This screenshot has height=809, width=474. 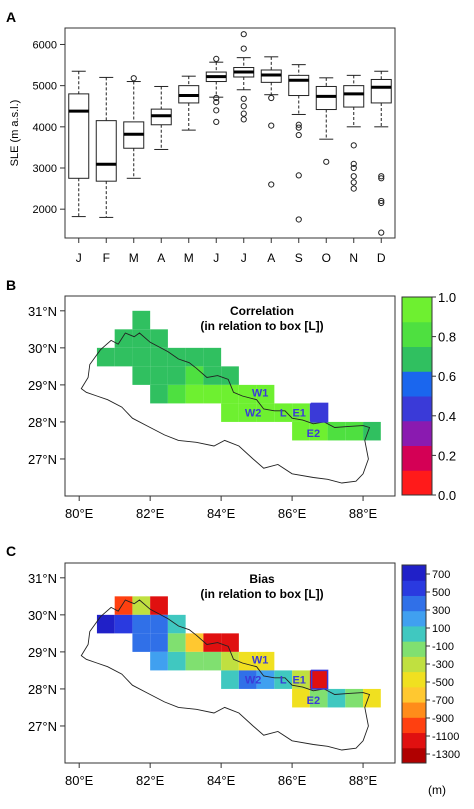 I want to click on colorbar-tick-label: -500, so click(x=443, y=683).